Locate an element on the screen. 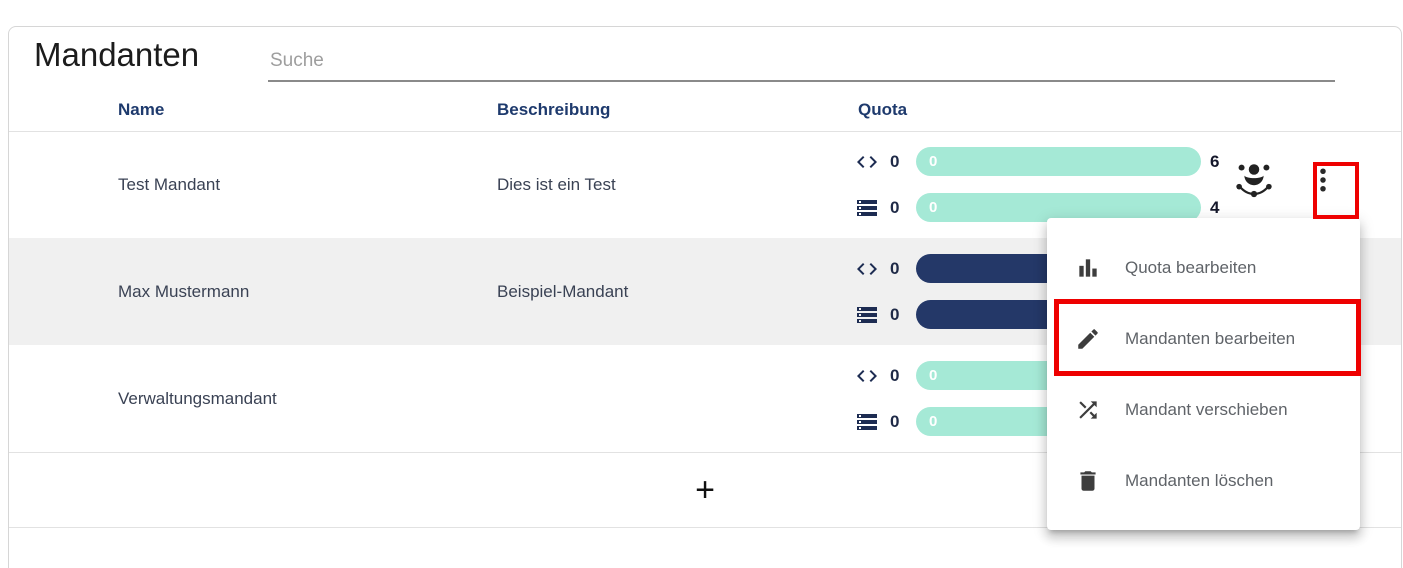 The image size is (1403, 568). menu-item-mandant-verschieben: Mandant verschieben is located at coordinates (1203, 409).